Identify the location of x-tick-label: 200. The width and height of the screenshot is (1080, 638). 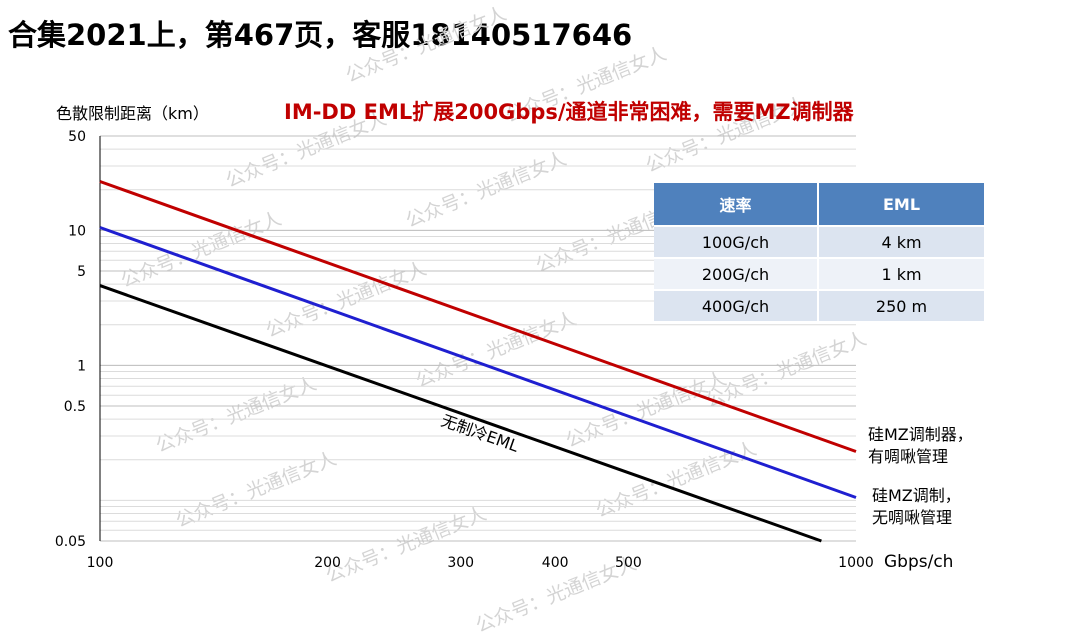
(327, 563).